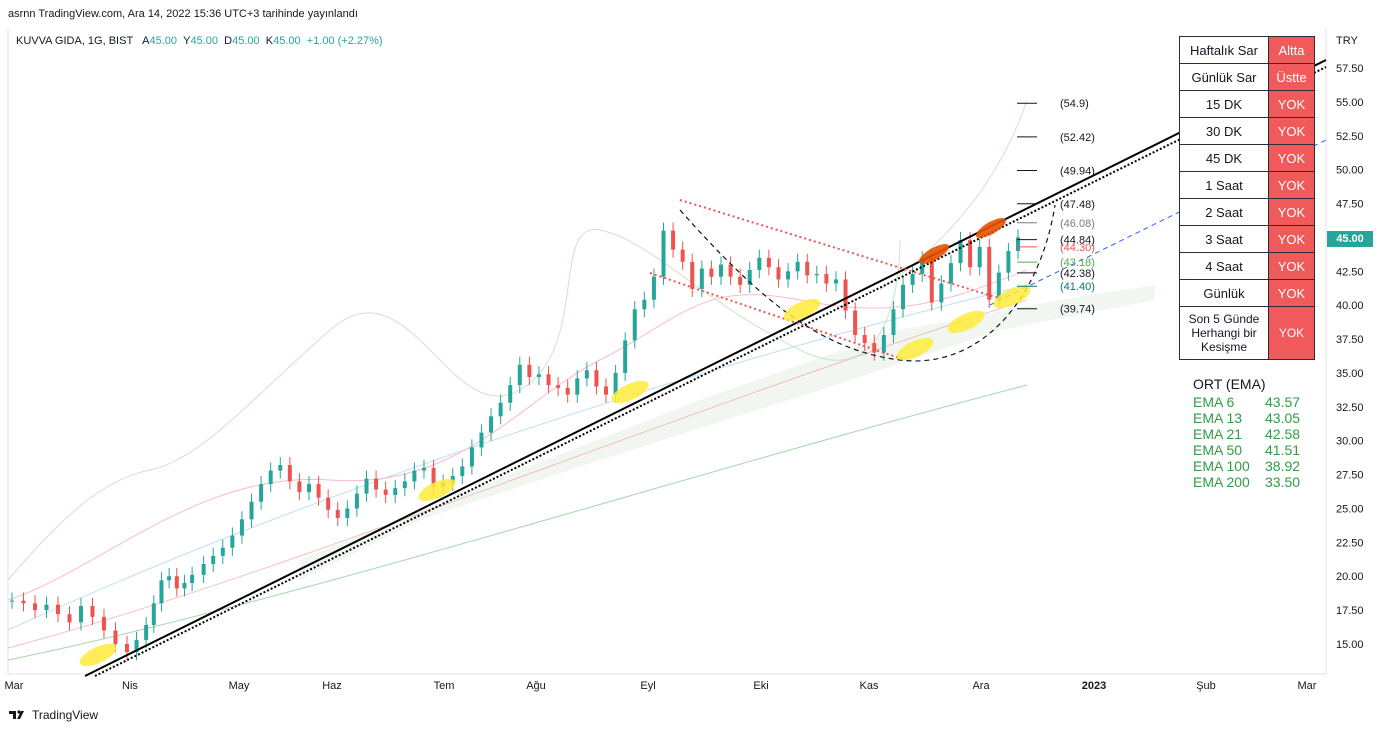  I want to click on sar-row-label: Günlük Sar, so click(1224, 77).